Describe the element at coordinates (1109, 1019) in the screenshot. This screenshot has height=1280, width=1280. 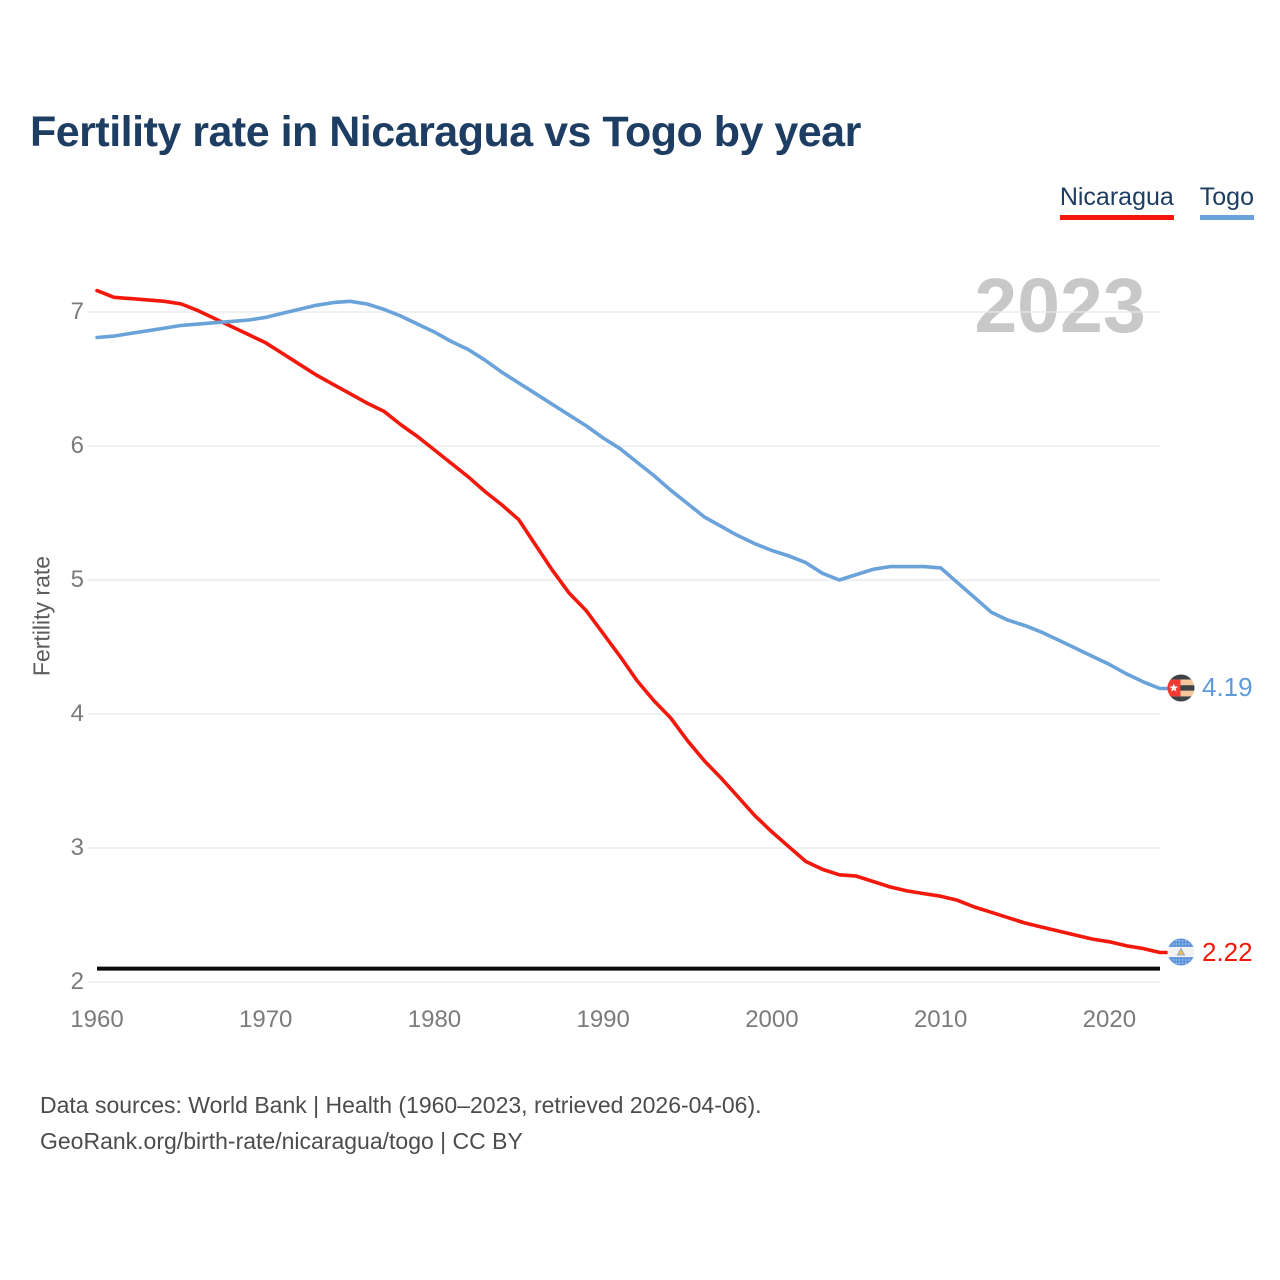
I see `x-tick-2020: 2020` at that location.